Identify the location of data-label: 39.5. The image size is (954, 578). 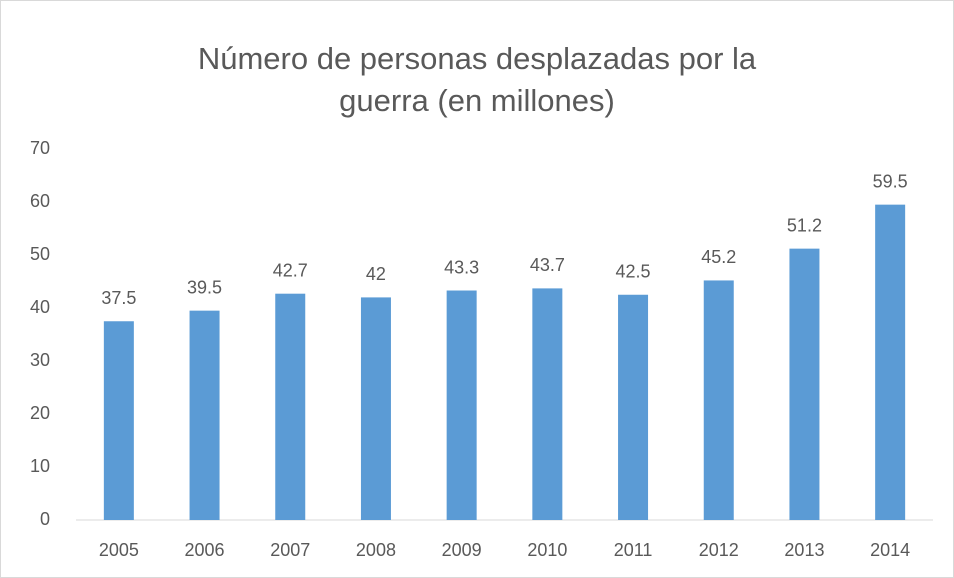
(204, 287).